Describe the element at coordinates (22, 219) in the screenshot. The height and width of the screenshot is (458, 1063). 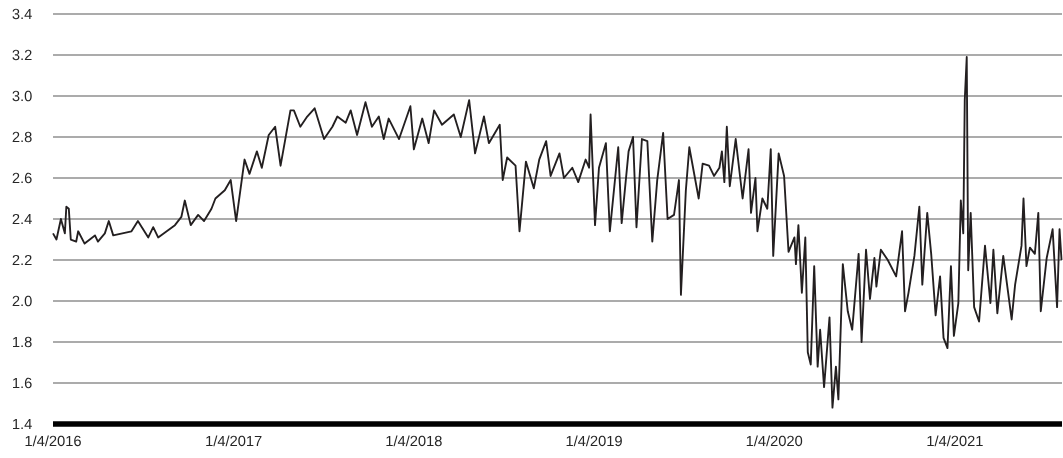
I see `y-tick-label: 2.4` at that location.